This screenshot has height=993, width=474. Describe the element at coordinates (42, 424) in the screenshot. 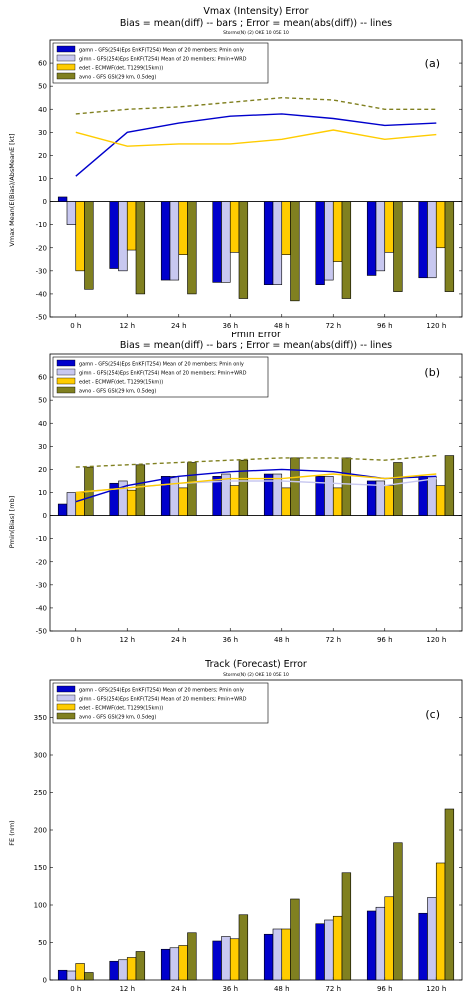

I see `y-tick-label: 40` at that location.